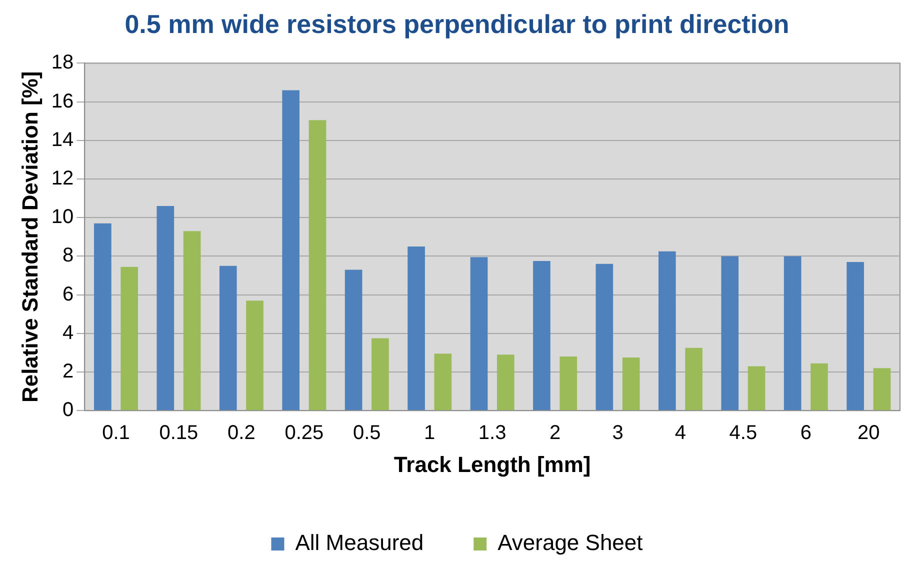 The height and width of the screenshot is (573, 914). Describe the element at coordinates (304, 433) in the screenshot. I see `x-tick-label: 0.25` at that location.